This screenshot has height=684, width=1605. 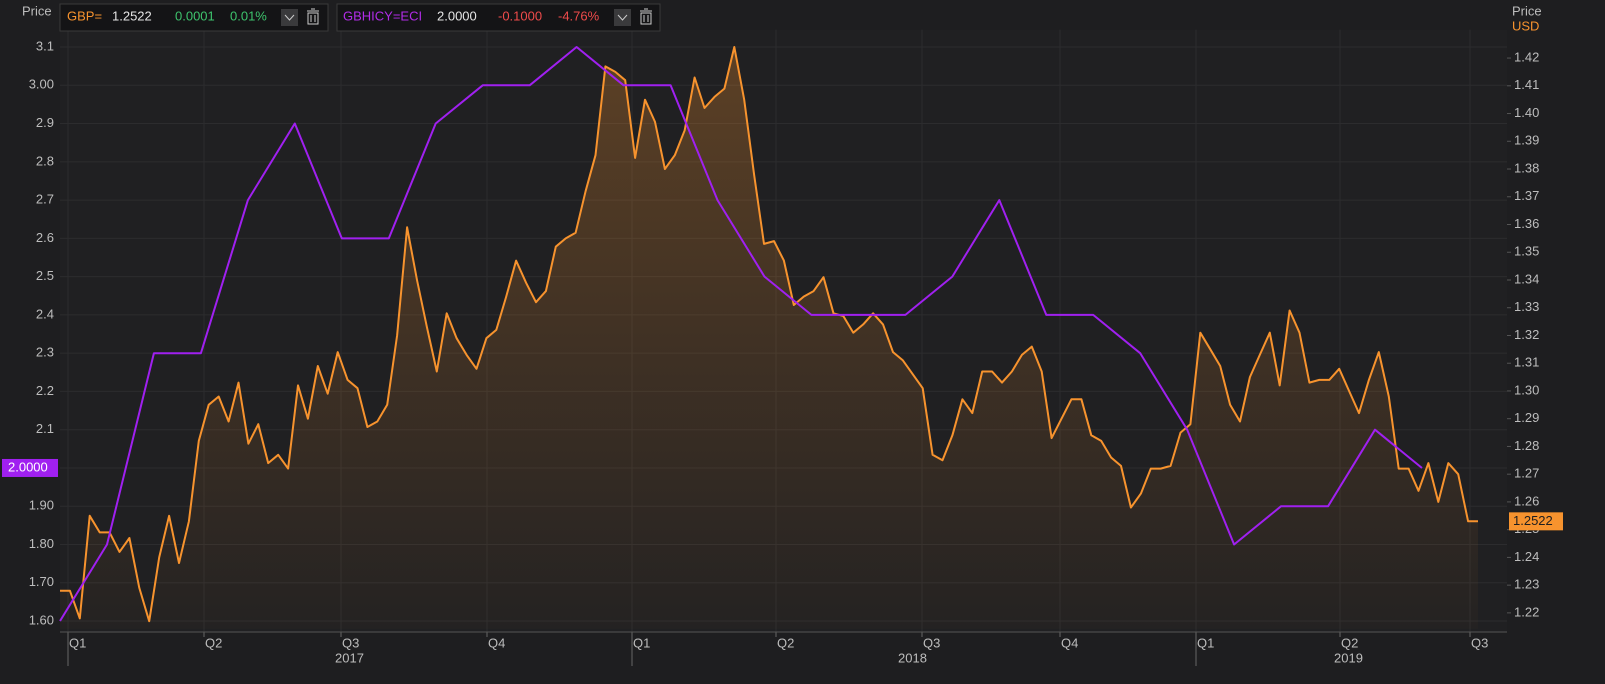 I want to click on legend-last: 1.2522, so click(x=132, y=15).